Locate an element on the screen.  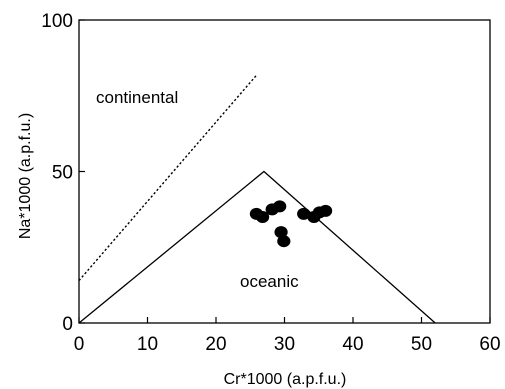
x-tick-label: 50 is located at coordinates (421, 344).